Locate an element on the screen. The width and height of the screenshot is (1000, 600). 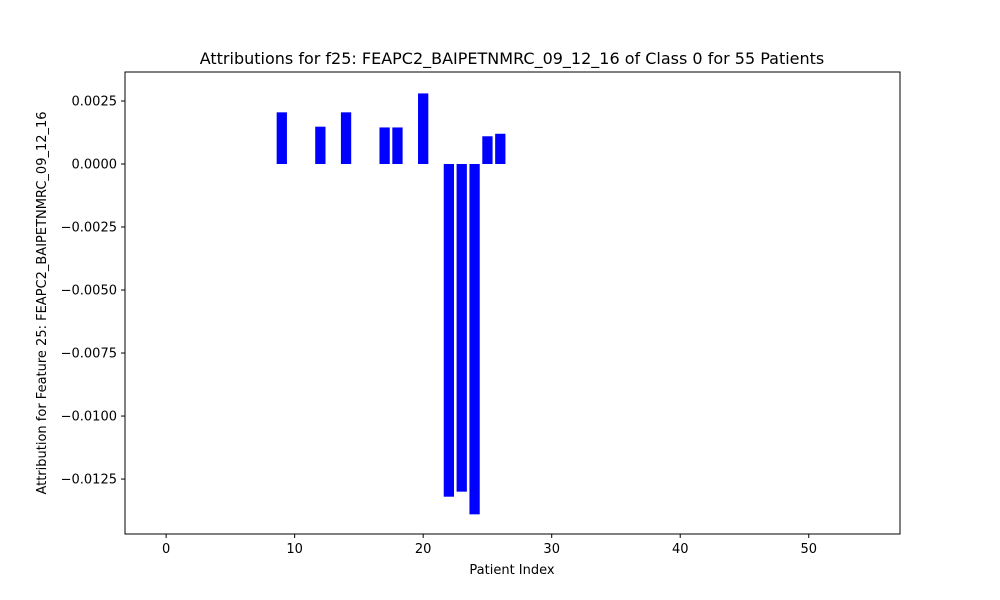
y-tick-label: −0.0075 is located at coordinates (89, 354).